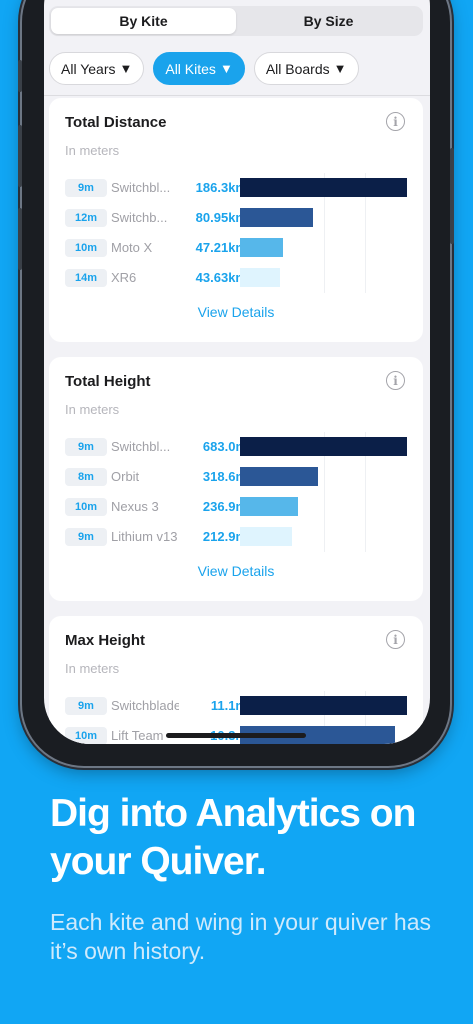 The height and width of the screenshot is (1024, 473). What do you see at coordinates (108, 381) in the screenshot?
I see `card-title: Total Height` at bounding box center [108, 381].